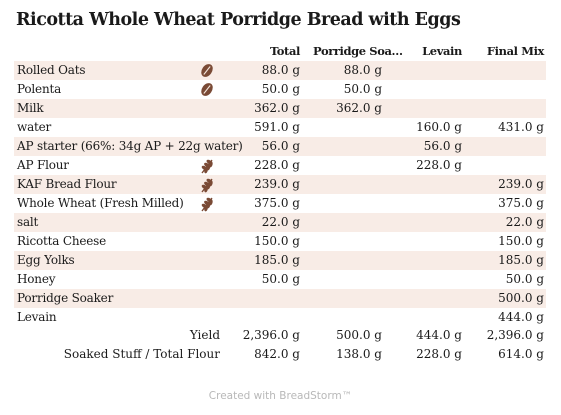 This screenshot has height=415, width=561. I want to click on total-cell: 185.0 g, so click(277, 260).